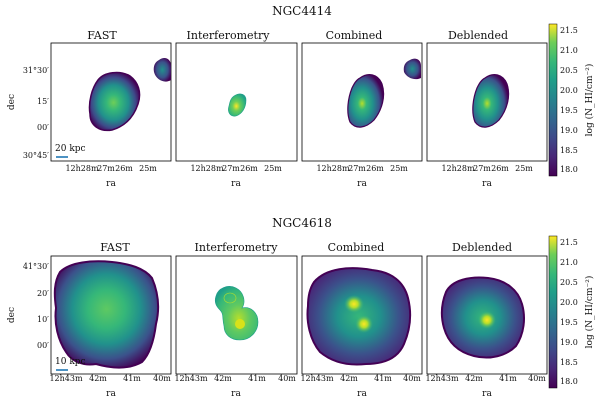 The image size is (600, 400). I want to click on row2-combined-core-south, so click(364, 324).